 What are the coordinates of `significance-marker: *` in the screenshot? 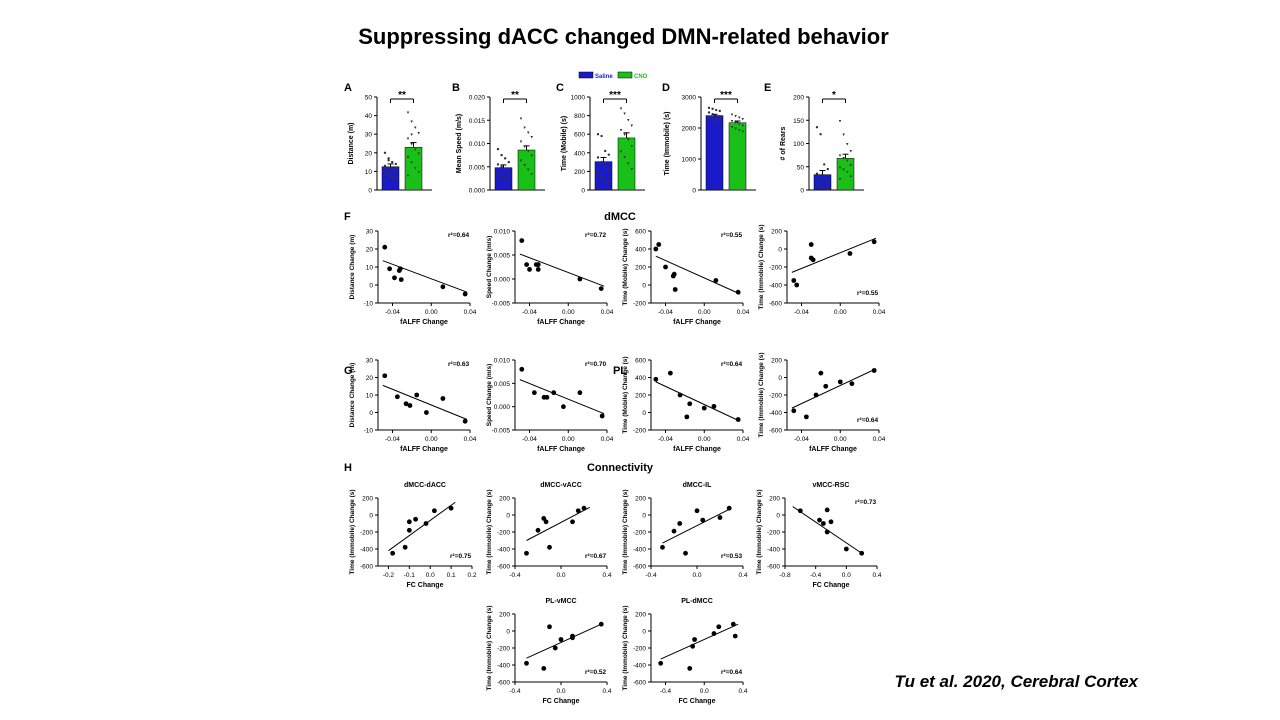 It's located at (834, 95).